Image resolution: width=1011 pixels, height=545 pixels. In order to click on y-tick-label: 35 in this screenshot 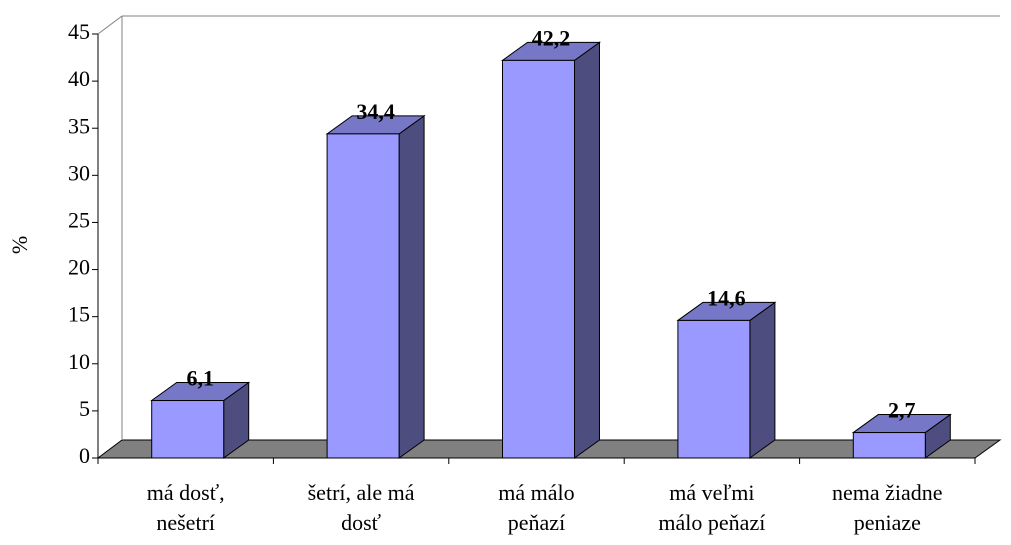, I will do `click(79, 125)`.